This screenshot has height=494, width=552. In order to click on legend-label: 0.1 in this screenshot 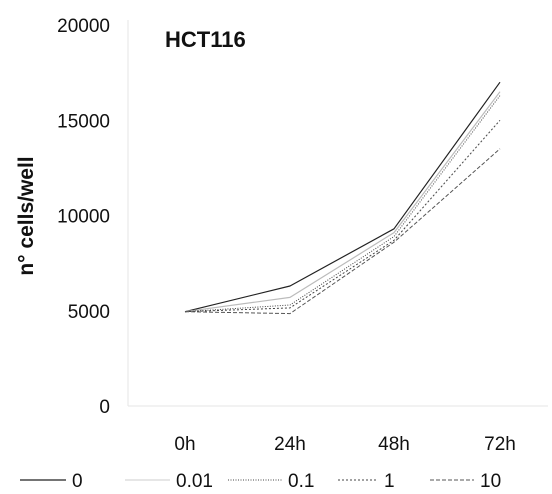, I will do `click(301, 481)`.